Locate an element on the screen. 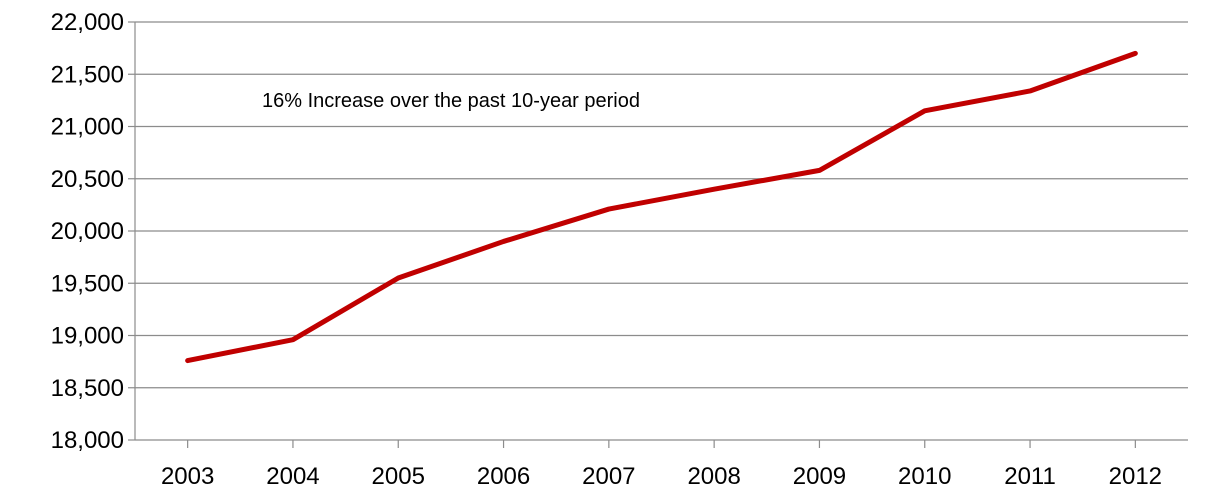 Image resolution: width=1217 pixels, height=498 pixels. x-tick-label: 2005 is located at coordinates (398, 476).